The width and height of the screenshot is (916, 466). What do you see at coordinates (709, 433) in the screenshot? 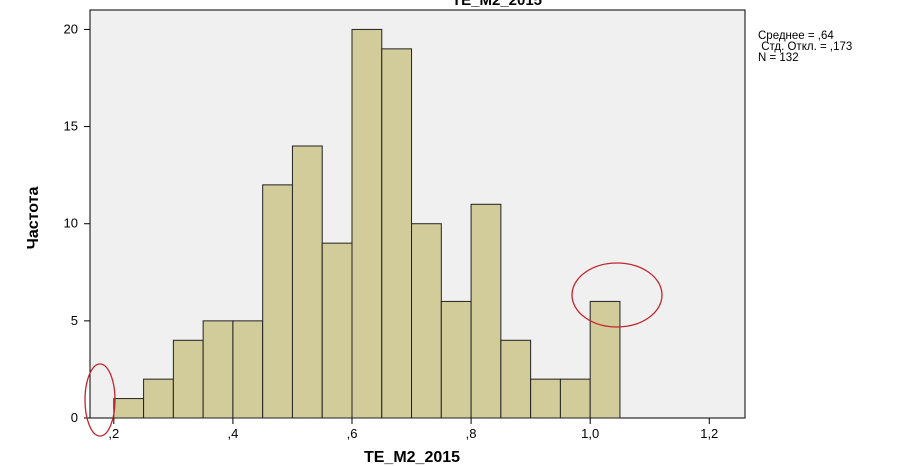
I see `x-tick-label: 1,2` at bounding box center [709, 433].